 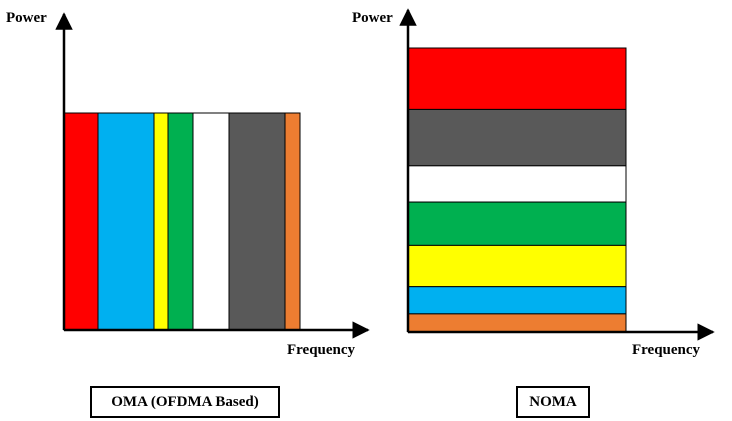 What do you see at coordinates (26, 18) in the screenshot?
I see `oma-power-label: Power` at bounding box center [26, 18].